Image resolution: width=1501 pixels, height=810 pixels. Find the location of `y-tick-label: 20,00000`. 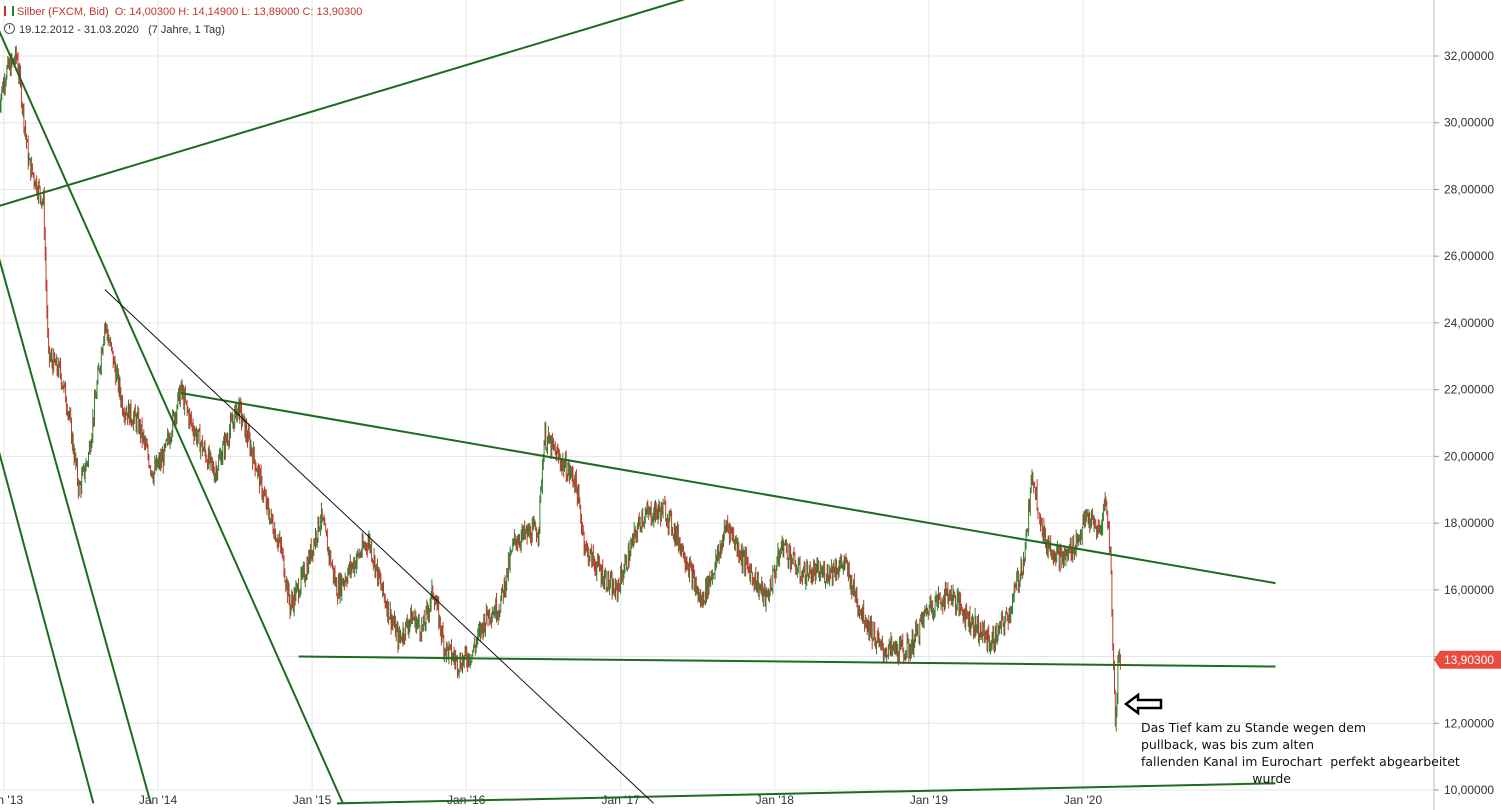

y-tick-label: 20,00000 is located at coordinates (1469, 456).